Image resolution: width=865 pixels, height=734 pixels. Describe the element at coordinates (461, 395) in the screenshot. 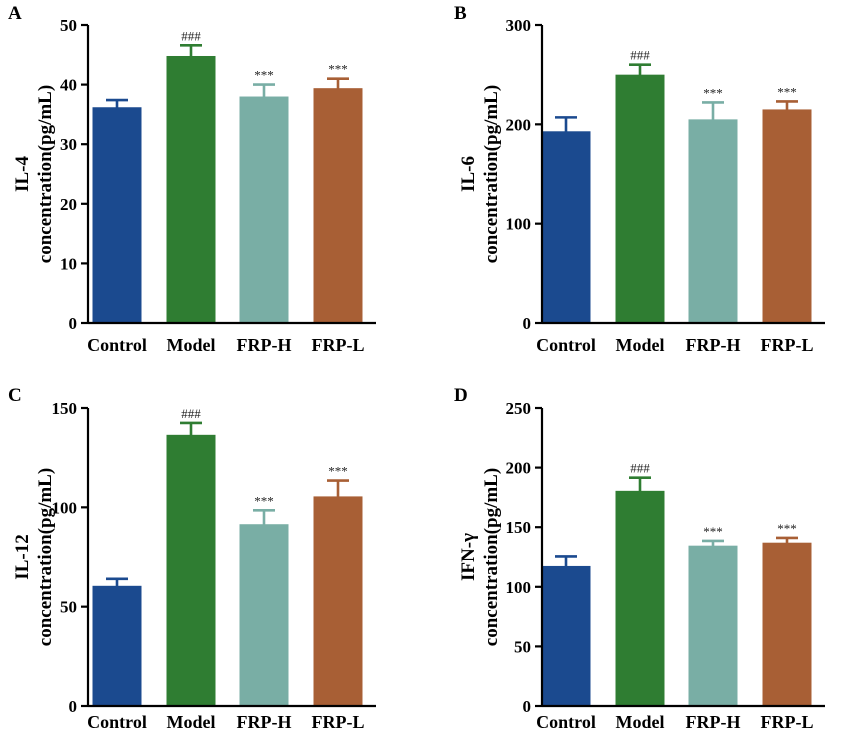

I see `panel-letter: D` at that location.